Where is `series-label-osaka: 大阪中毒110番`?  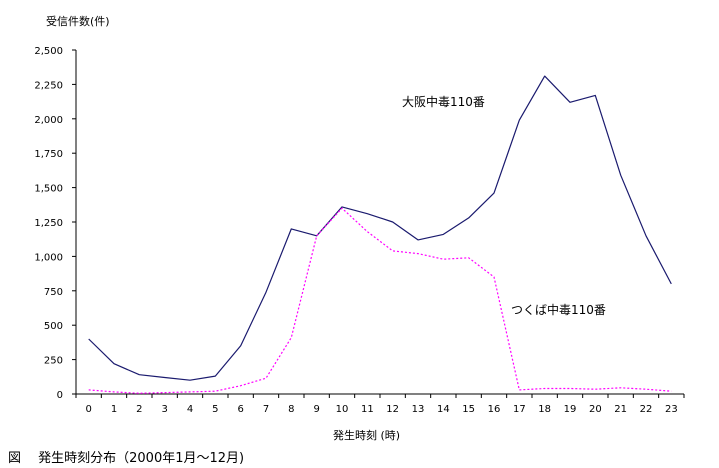 series-label-osaka: 大阪中毒110番 is located at coordinates (443, 102).